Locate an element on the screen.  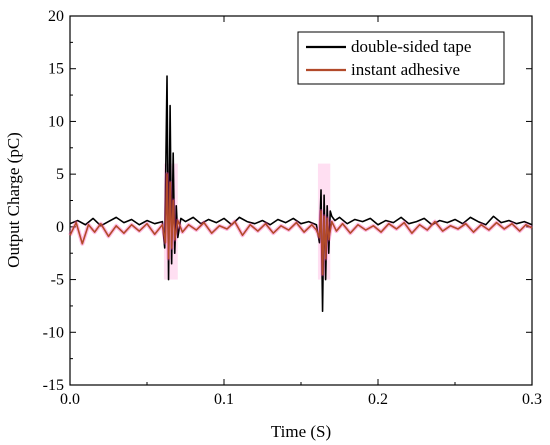
x-axis-title: Time (S) is located at coordinates (301, 431).